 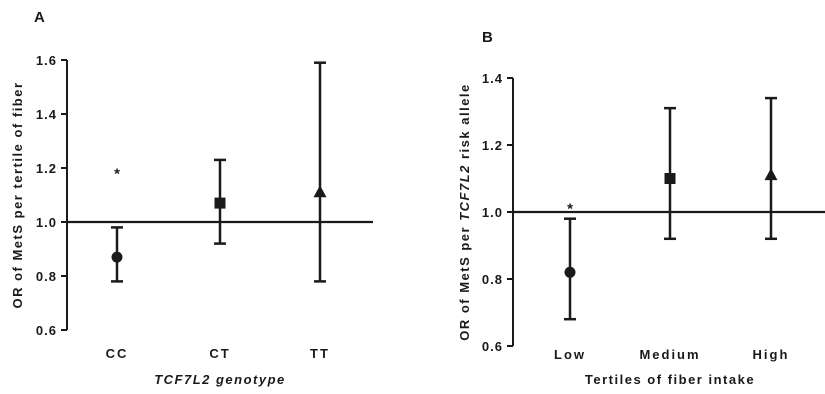 I want to click on x-axis-title-part: Tertiles of fiber intake, so click(x=670, y=379).